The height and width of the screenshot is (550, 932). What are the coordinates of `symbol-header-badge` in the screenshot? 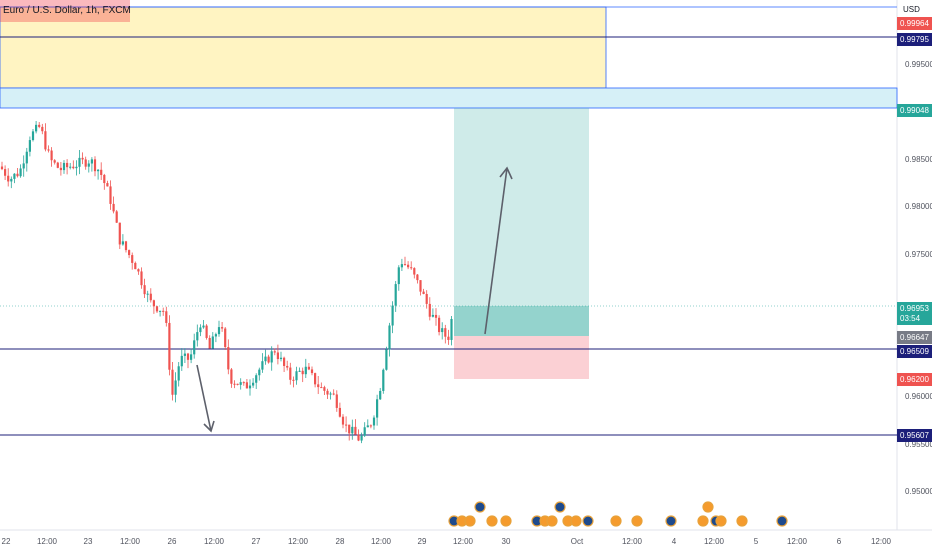 It's located at (65, 11).